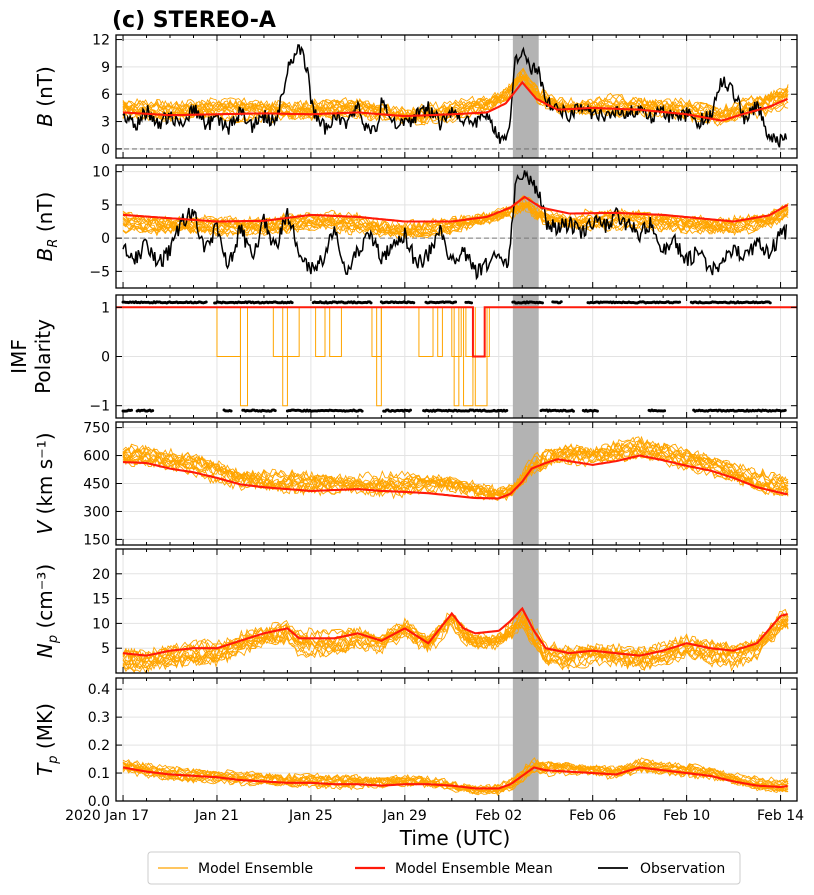 The width and height of the screenshot is (814, 895). What do you see at coordinates (53, 639) in the screenshot?
I see `panel-Np-y-label-subscript: p` at bounding box center [53, 639].